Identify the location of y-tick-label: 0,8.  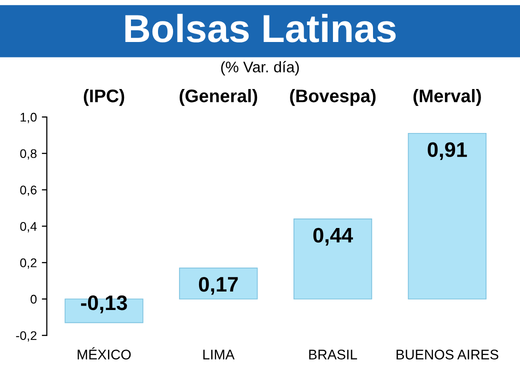
(28, 154).